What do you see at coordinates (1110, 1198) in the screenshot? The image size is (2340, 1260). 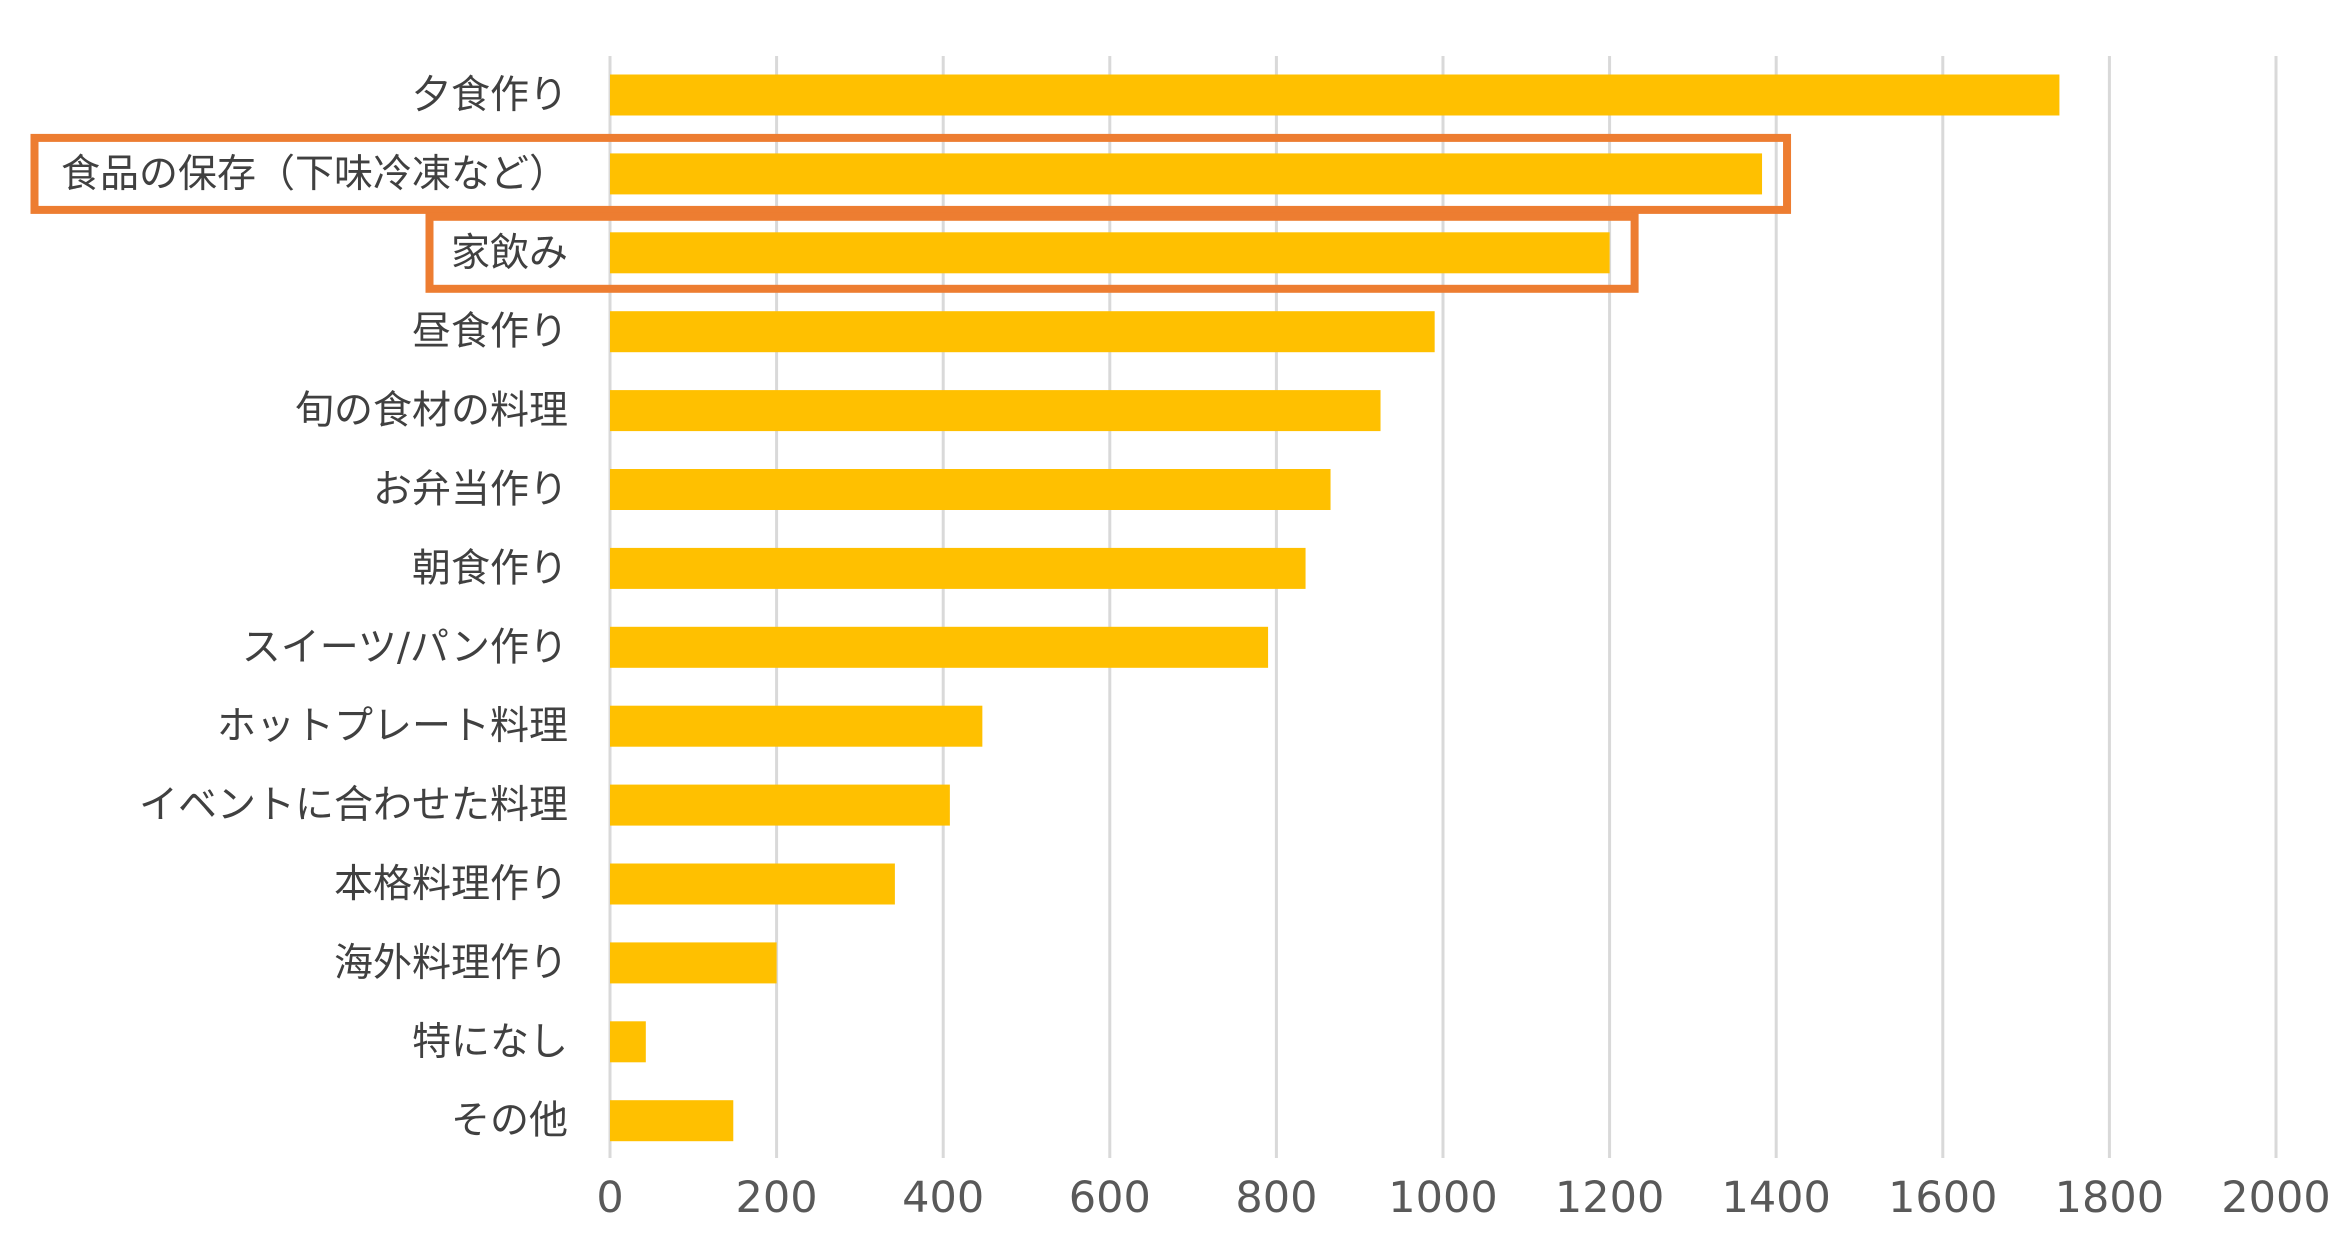 I see `x-tick-label: 600` at bounding box center [1110, 1198].